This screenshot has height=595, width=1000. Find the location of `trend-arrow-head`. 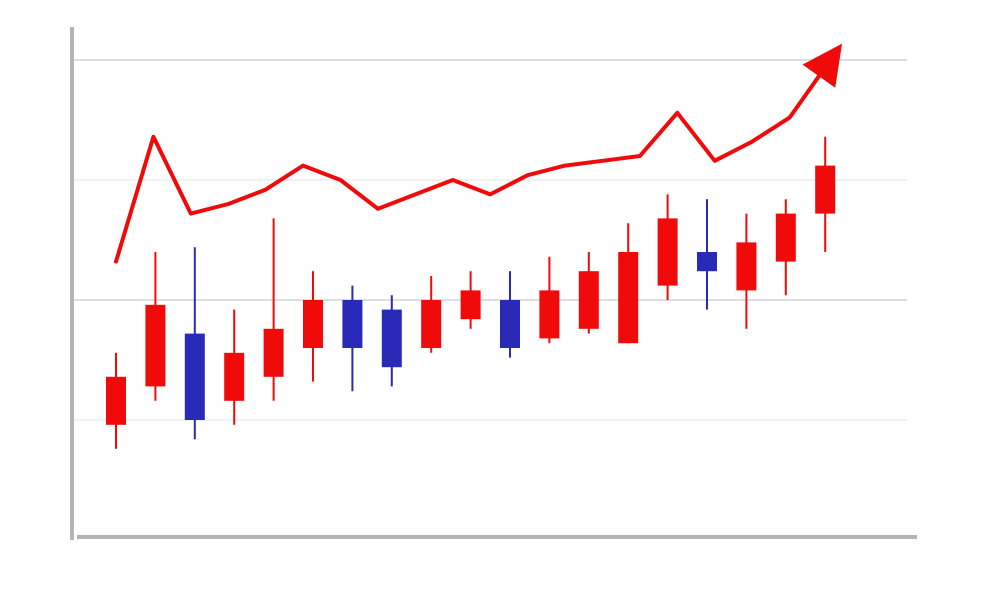

trend-arrow-head is located at coordinates (822, 65).